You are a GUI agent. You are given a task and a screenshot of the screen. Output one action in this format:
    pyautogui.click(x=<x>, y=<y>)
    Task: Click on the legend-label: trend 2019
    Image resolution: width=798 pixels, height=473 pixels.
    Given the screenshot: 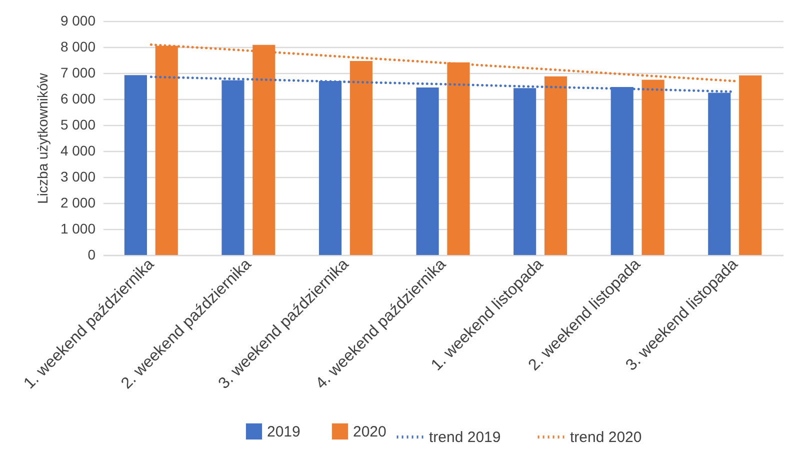 What is the action you would take?
    pyautogui.click(x=465, y=437)
    